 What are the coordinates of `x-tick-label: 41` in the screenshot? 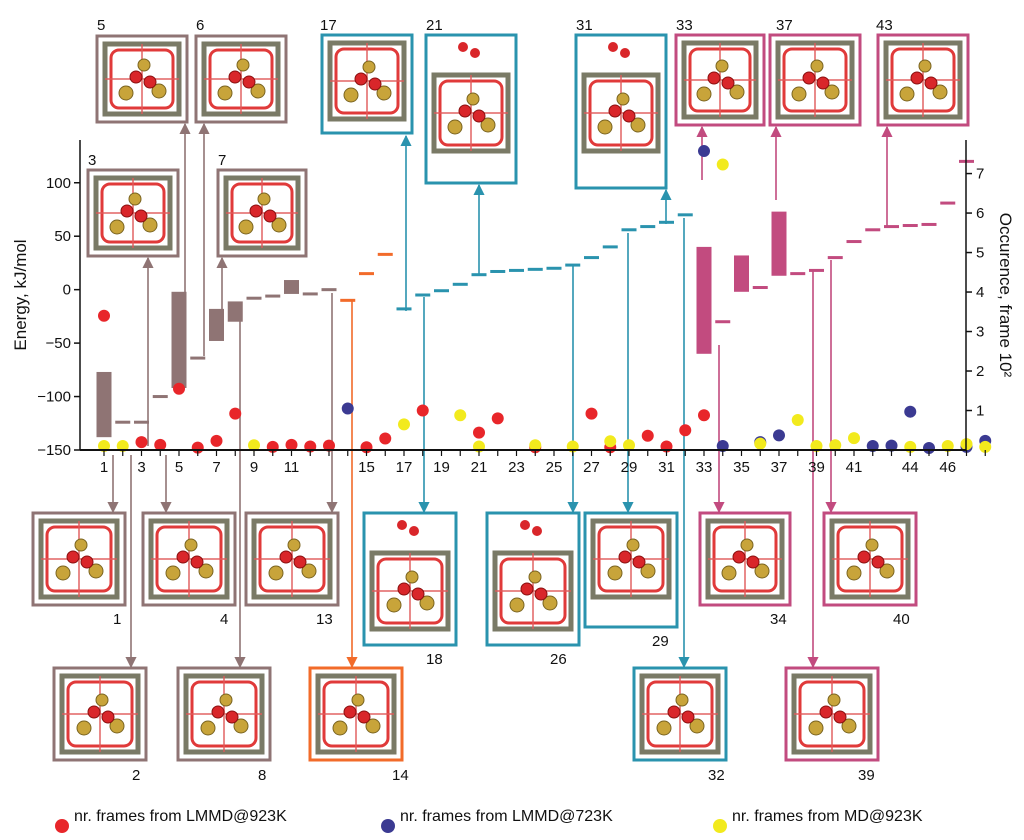 It's located at (854, 467).